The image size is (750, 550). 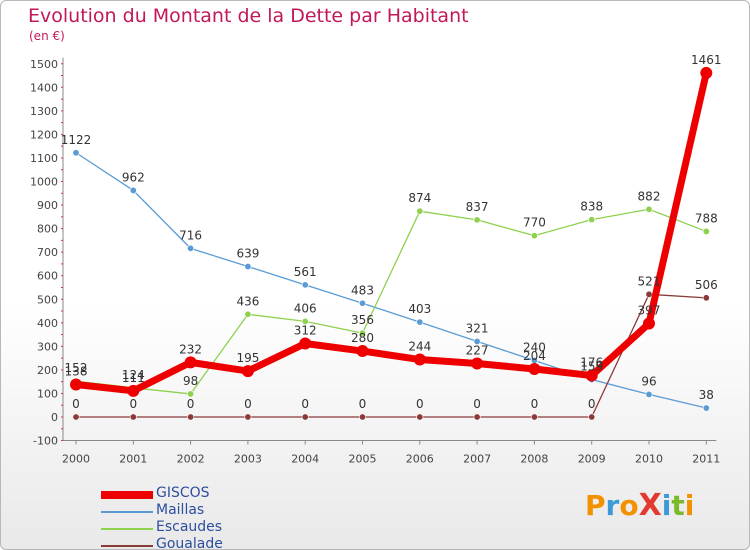 What do you see at coordinates (44, 64) in the screenshot?
I see `y-tick-label: 1500` at bounding box center [44, 64].